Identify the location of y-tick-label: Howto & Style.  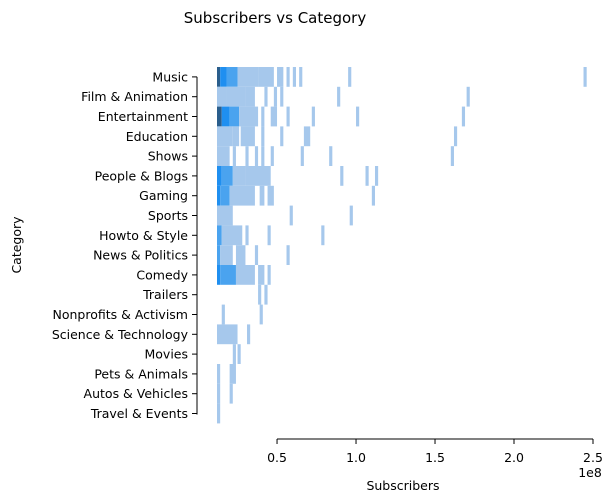
(143, 235).